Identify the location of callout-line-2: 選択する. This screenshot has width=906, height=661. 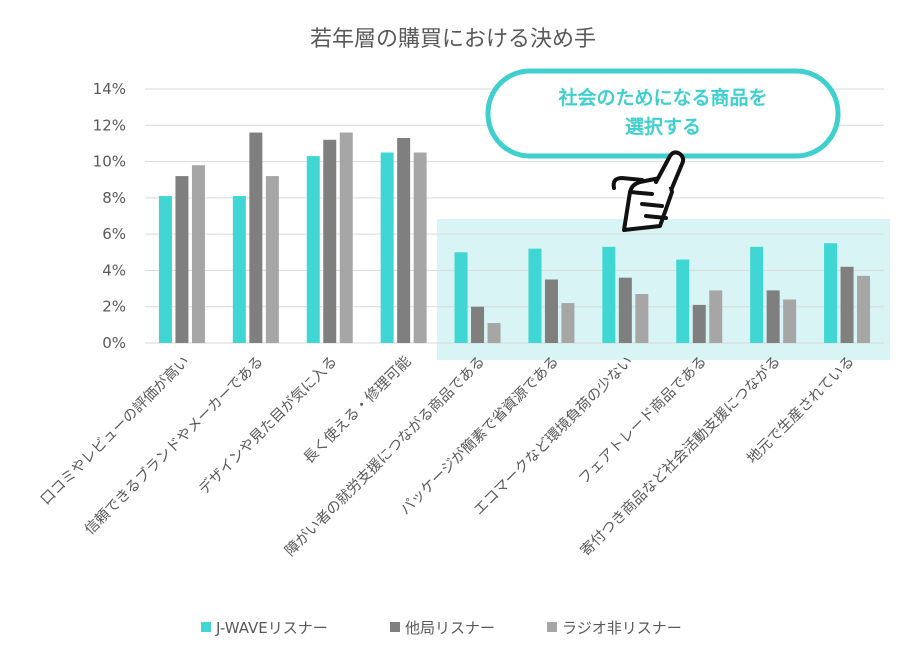
(663, 127).